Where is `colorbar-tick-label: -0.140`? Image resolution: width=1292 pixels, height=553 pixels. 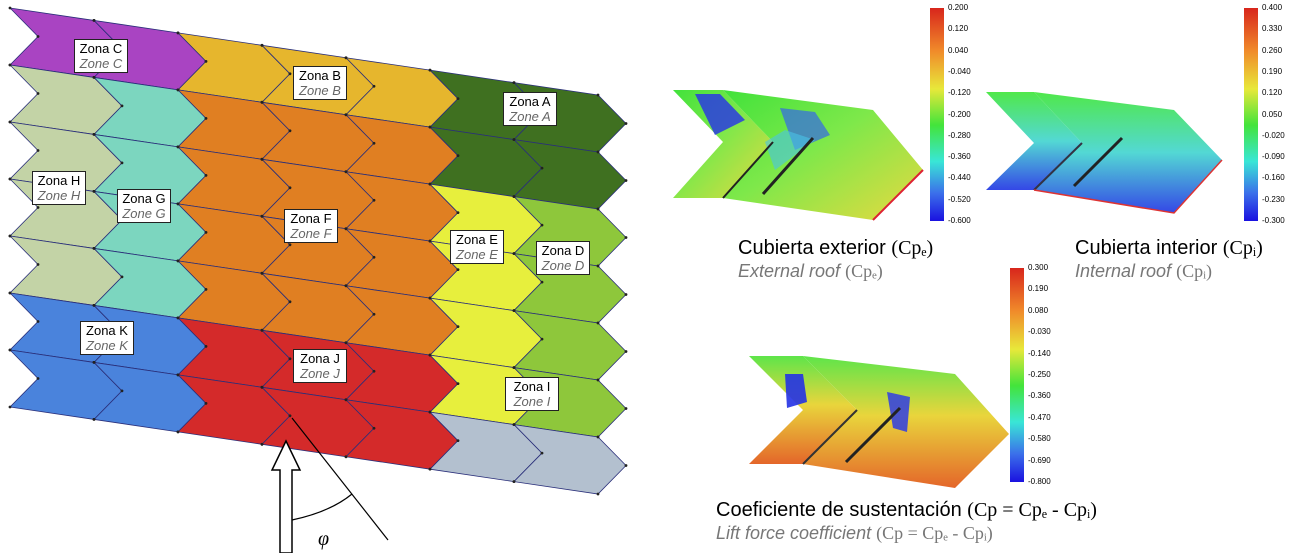
colorbar-tick-label: -0.140 is located at coordinates (1039, 353).